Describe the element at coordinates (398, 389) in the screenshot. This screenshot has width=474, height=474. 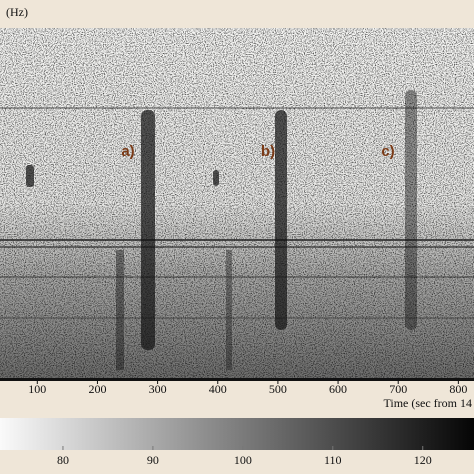
I see `x-tick-label: 700` at that location.